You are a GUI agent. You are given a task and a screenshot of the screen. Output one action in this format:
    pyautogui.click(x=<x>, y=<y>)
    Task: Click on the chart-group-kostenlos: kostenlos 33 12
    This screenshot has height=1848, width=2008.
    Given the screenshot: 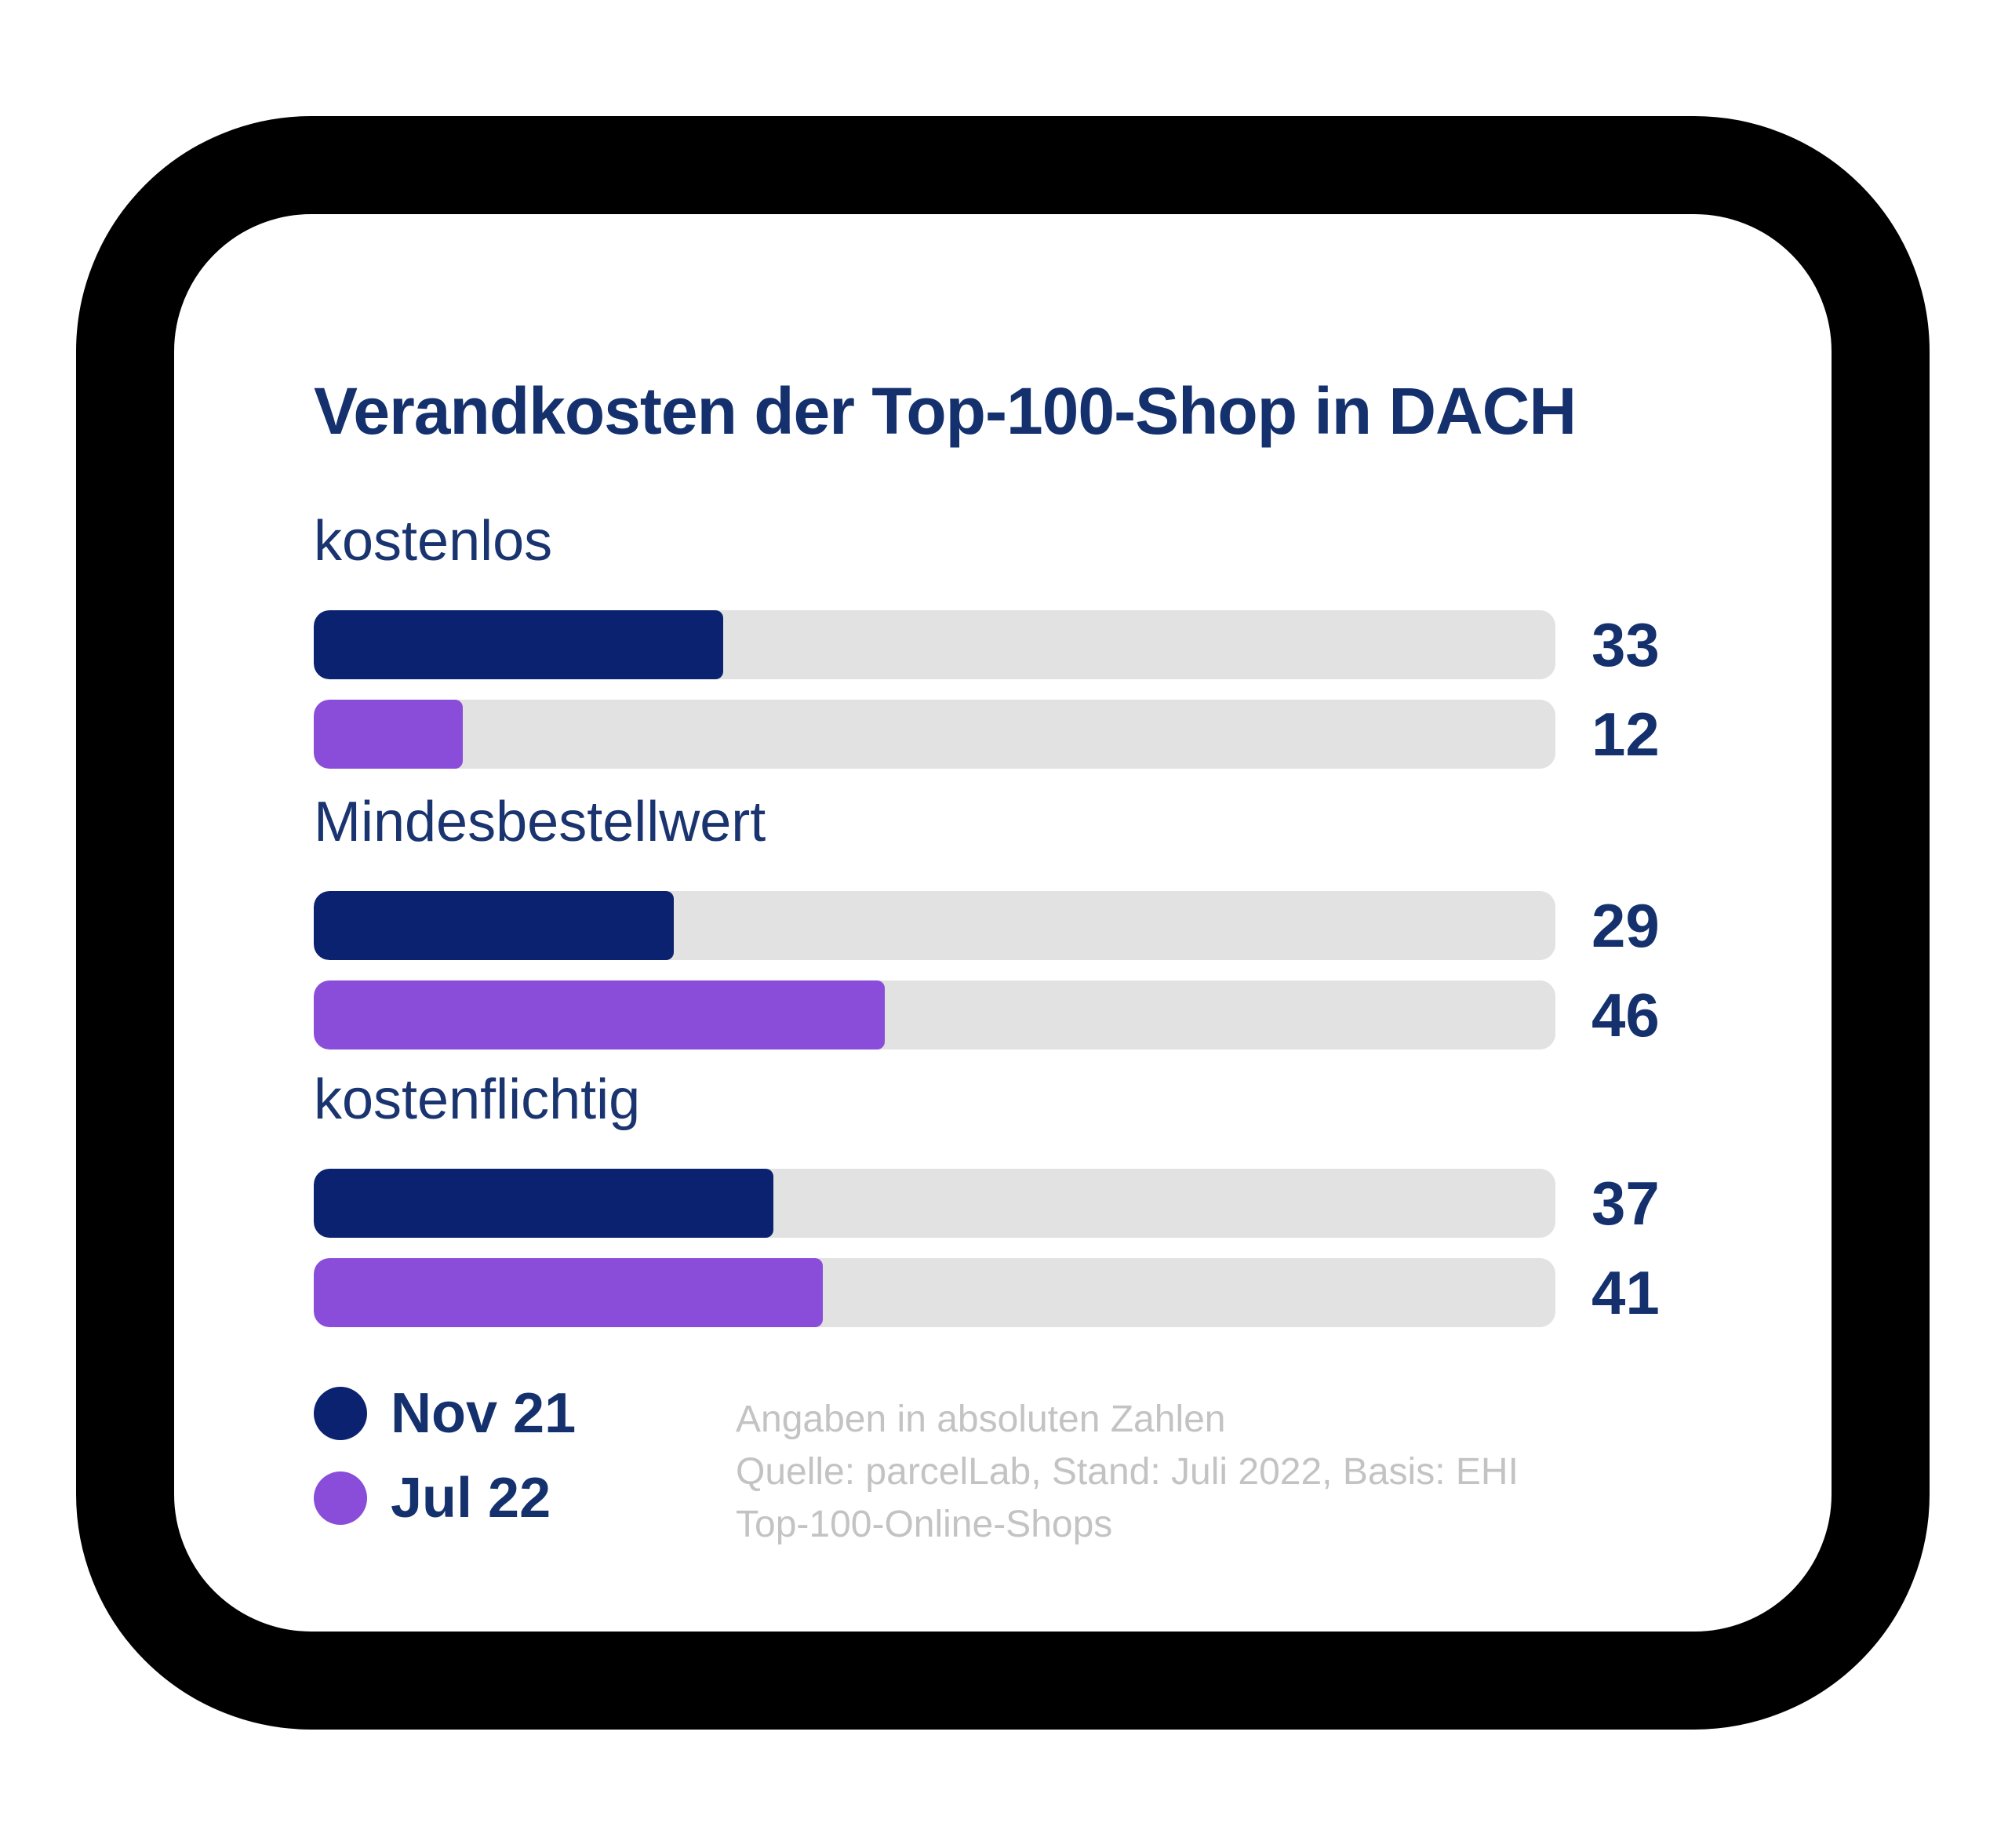 What is the action you would take?
    pyautogui.click(x=1016, y=639)
    